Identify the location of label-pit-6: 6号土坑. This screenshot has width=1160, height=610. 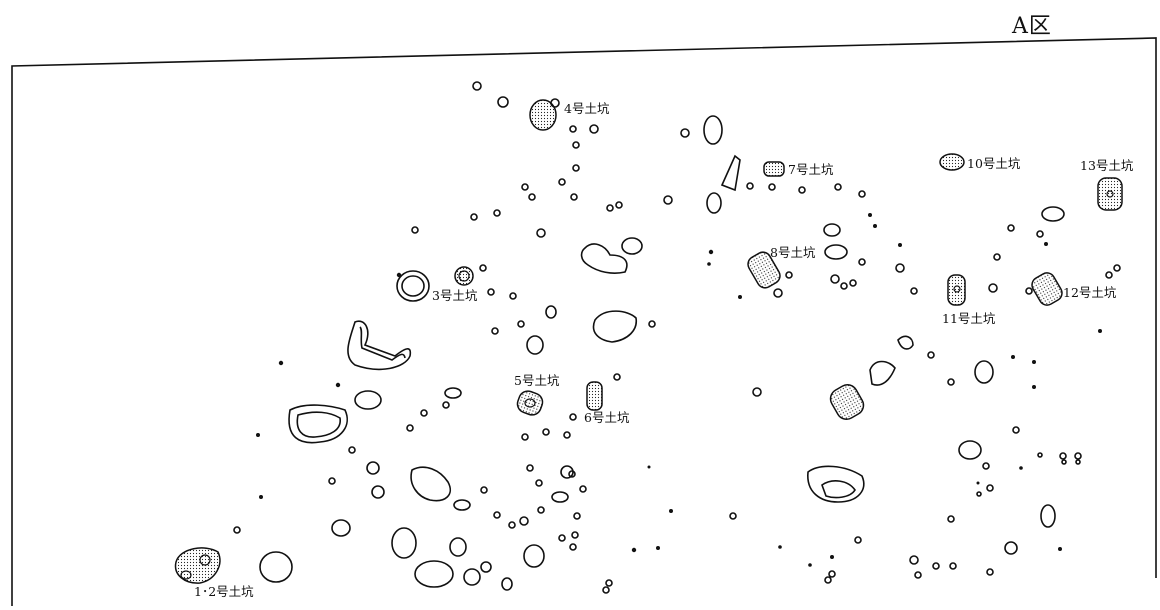
(607, 417).